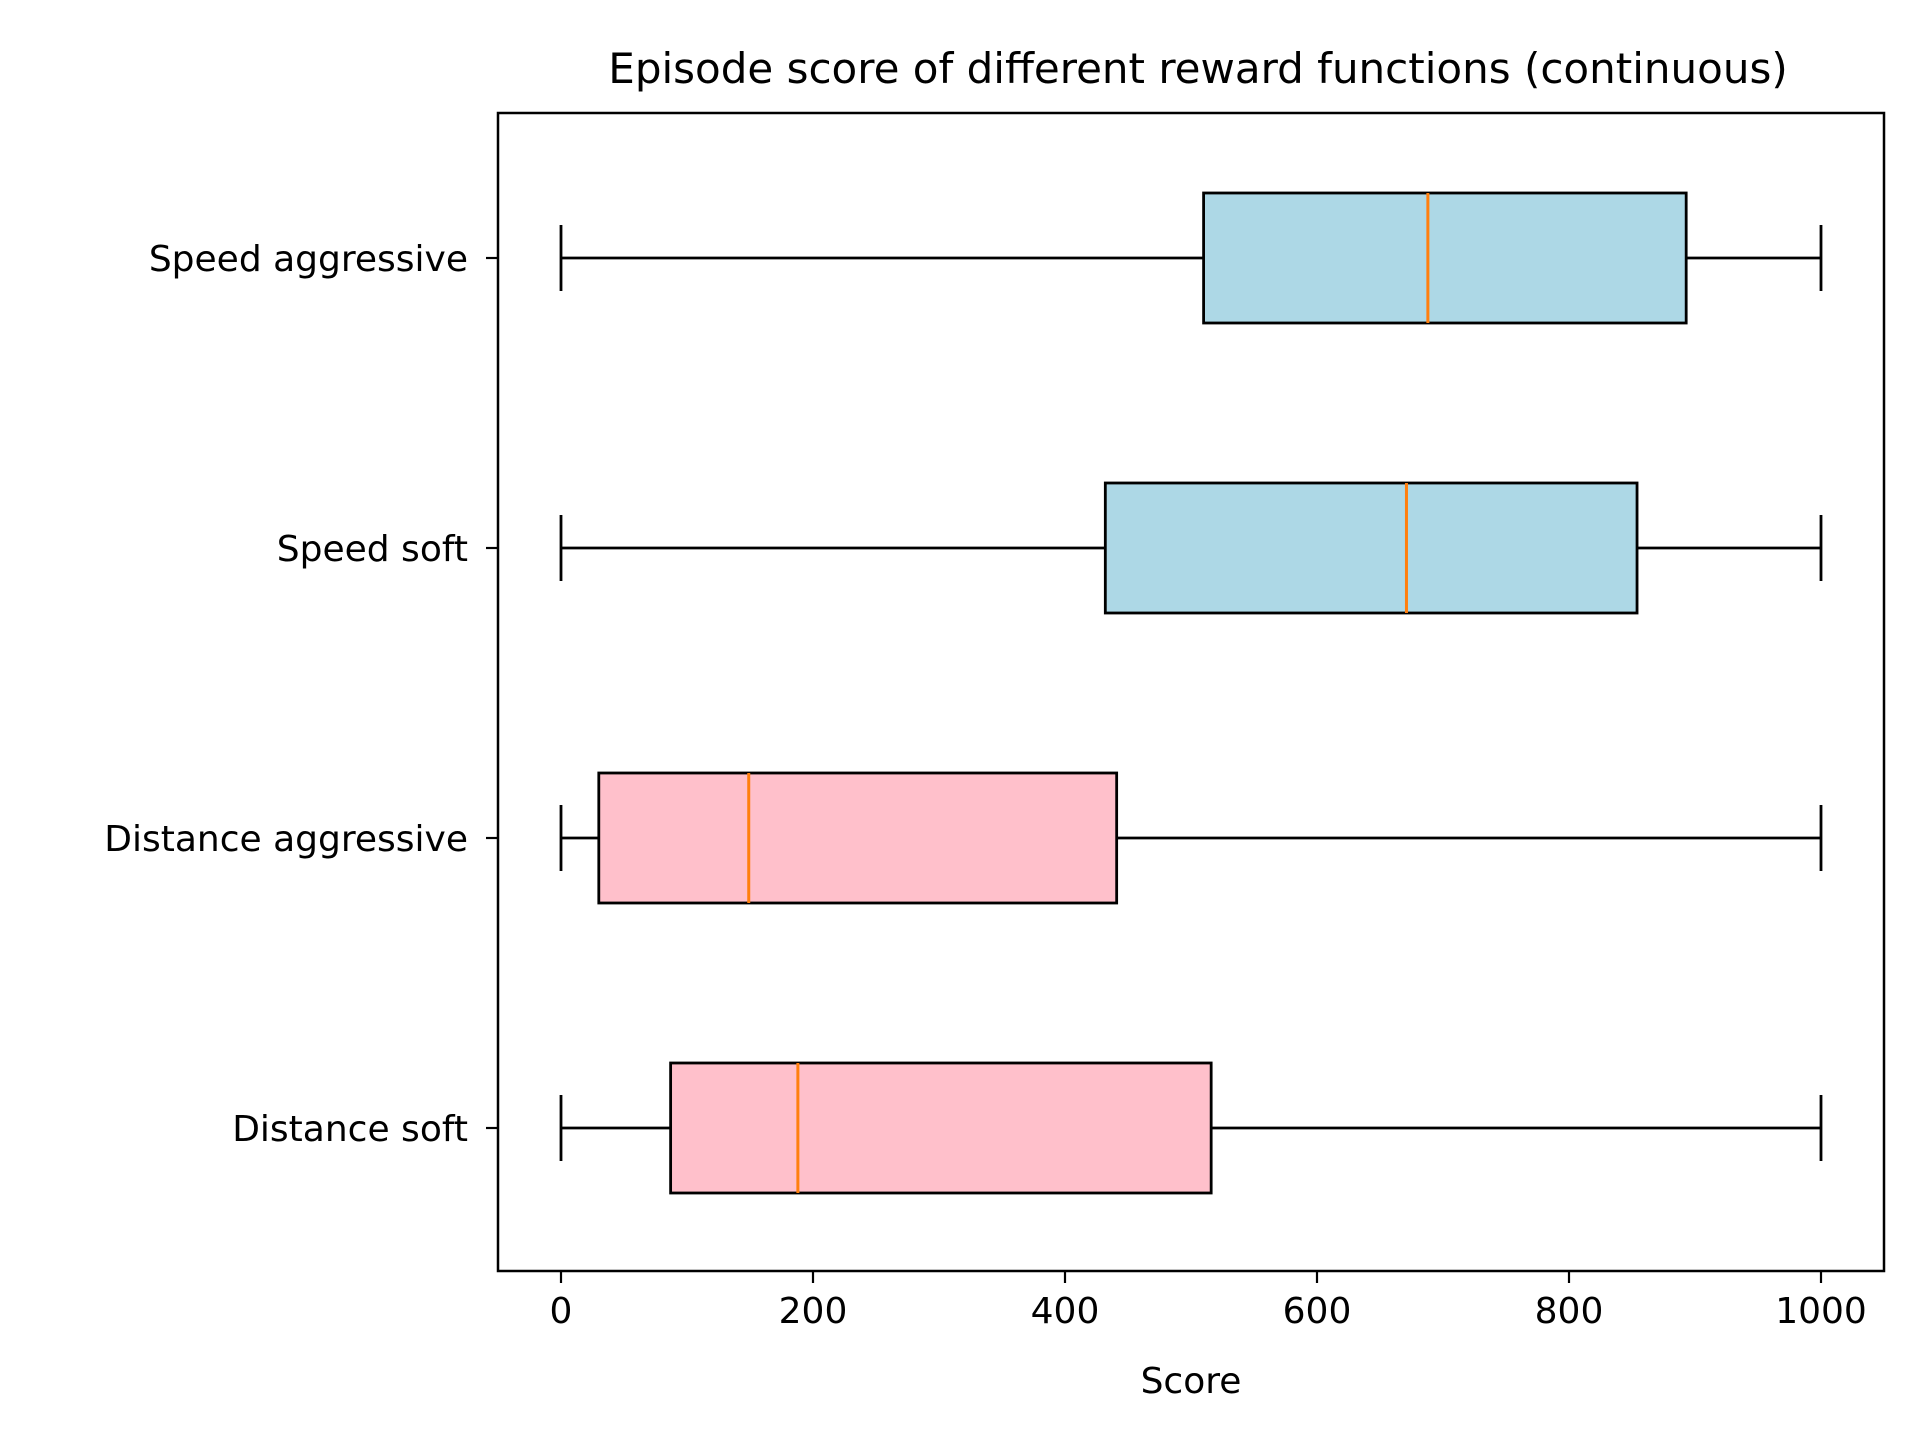 The image size is (1920, 1440). What do you see at coordinates (1821, 1311) in the screenshot?
I see `x-tick-label: 1000` at bounding box center [1821, 1311].